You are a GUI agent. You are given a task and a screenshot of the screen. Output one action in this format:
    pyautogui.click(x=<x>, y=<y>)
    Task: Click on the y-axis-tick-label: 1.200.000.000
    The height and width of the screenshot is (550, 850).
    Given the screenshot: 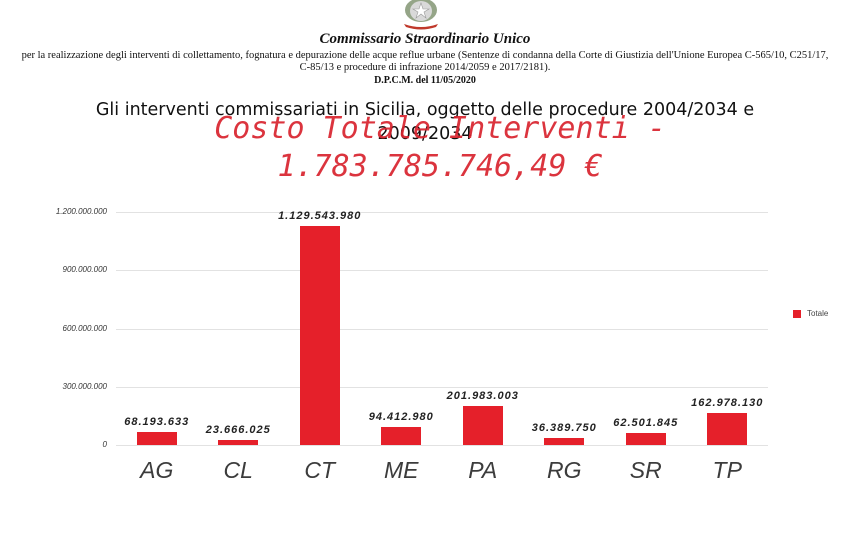 What is the action you would take?
    pyautogui.click(x=81, y=211)
    